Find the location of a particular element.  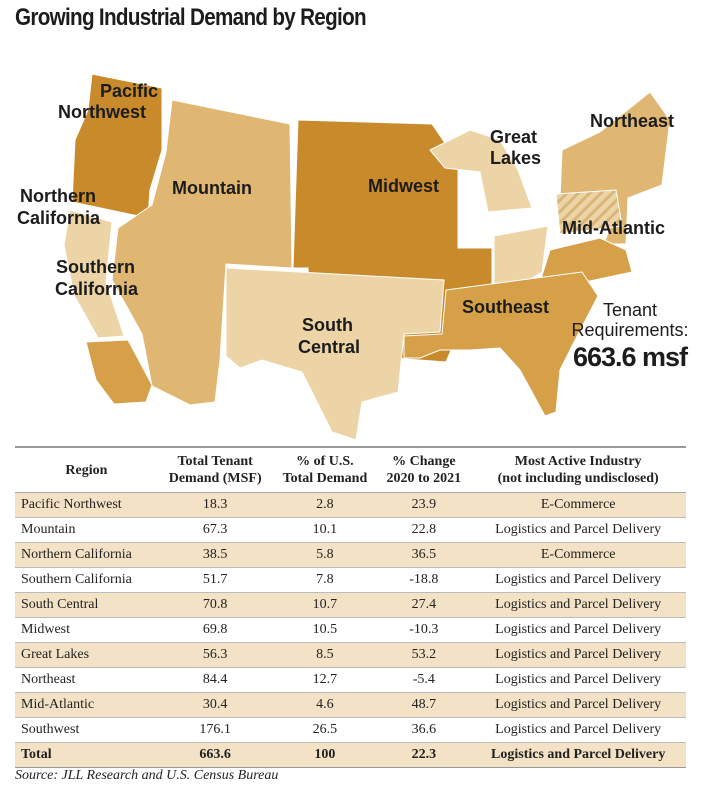

table-cell: 10.1 is located at coordinates (325, 530).